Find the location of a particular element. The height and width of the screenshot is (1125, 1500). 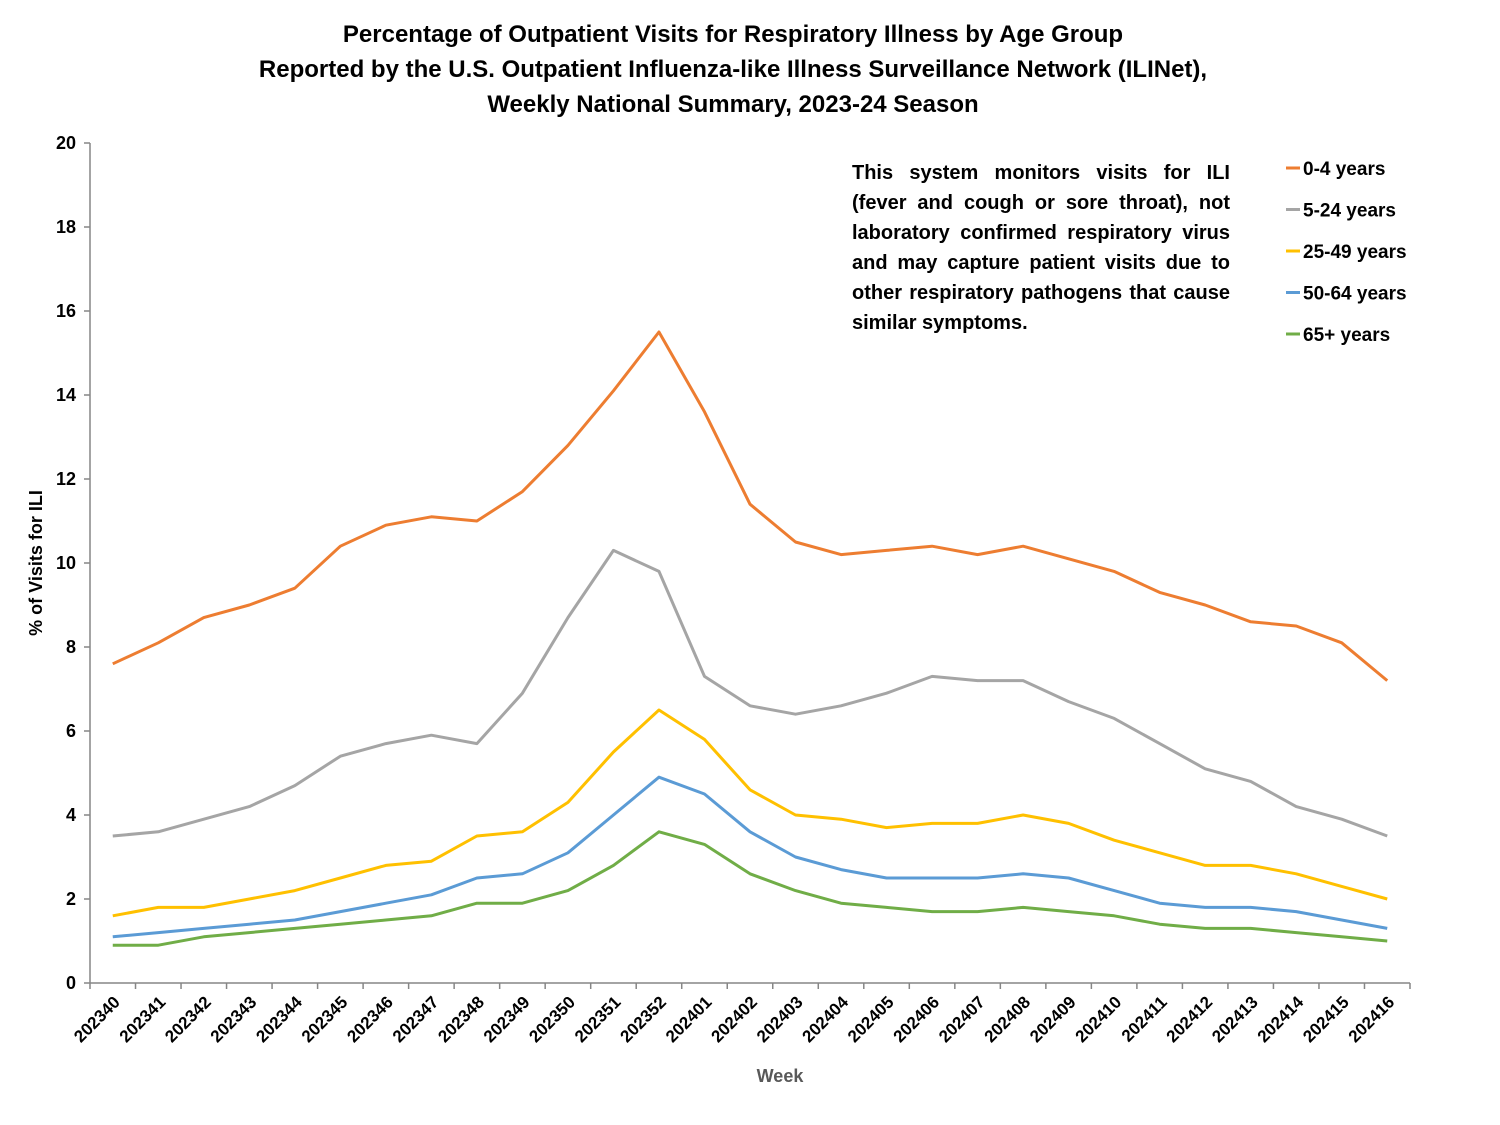

x-tick-label: 202405 is located at coordinates (871, 1020).